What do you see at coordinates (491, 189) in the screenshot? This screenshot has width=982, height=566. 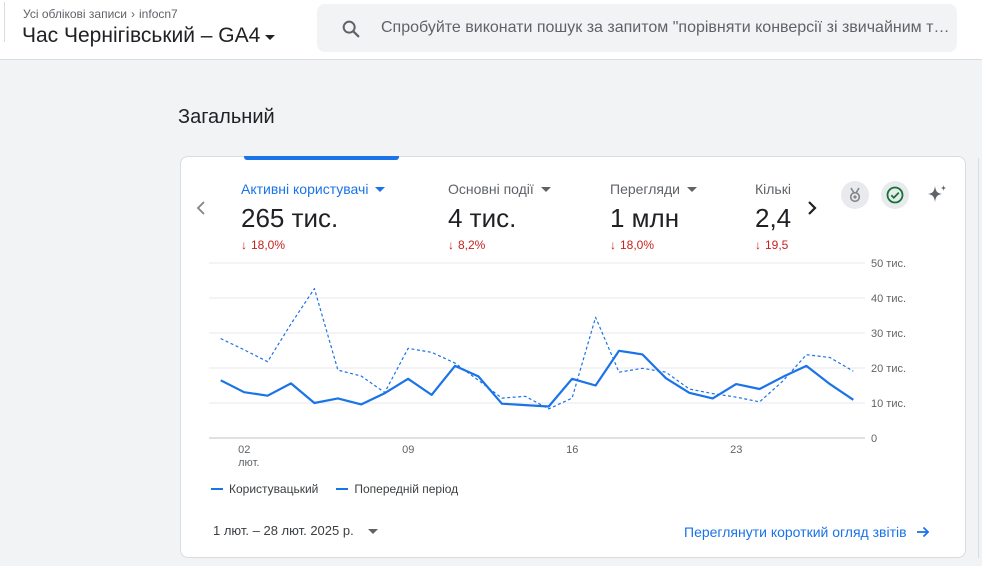 I see `metric-label: Основні події` at bounding box center [491, 189].